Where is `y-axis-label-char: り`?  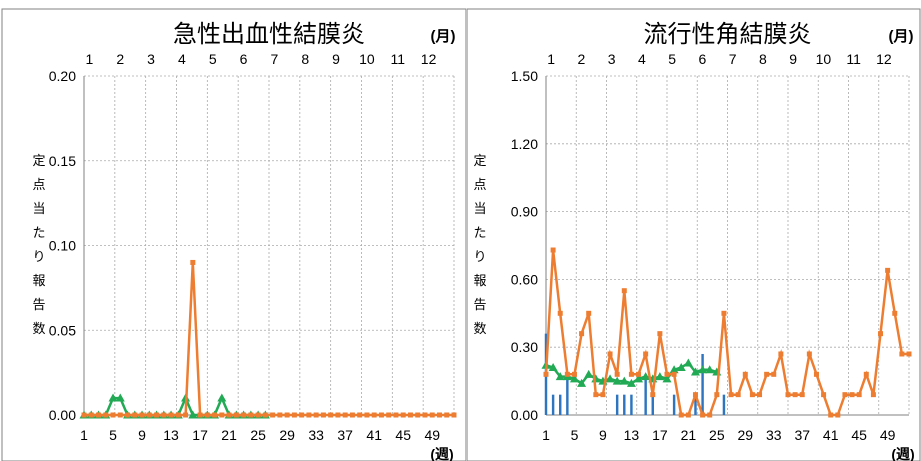 y-axis-label-char: り is located at coordinates (38, 256).